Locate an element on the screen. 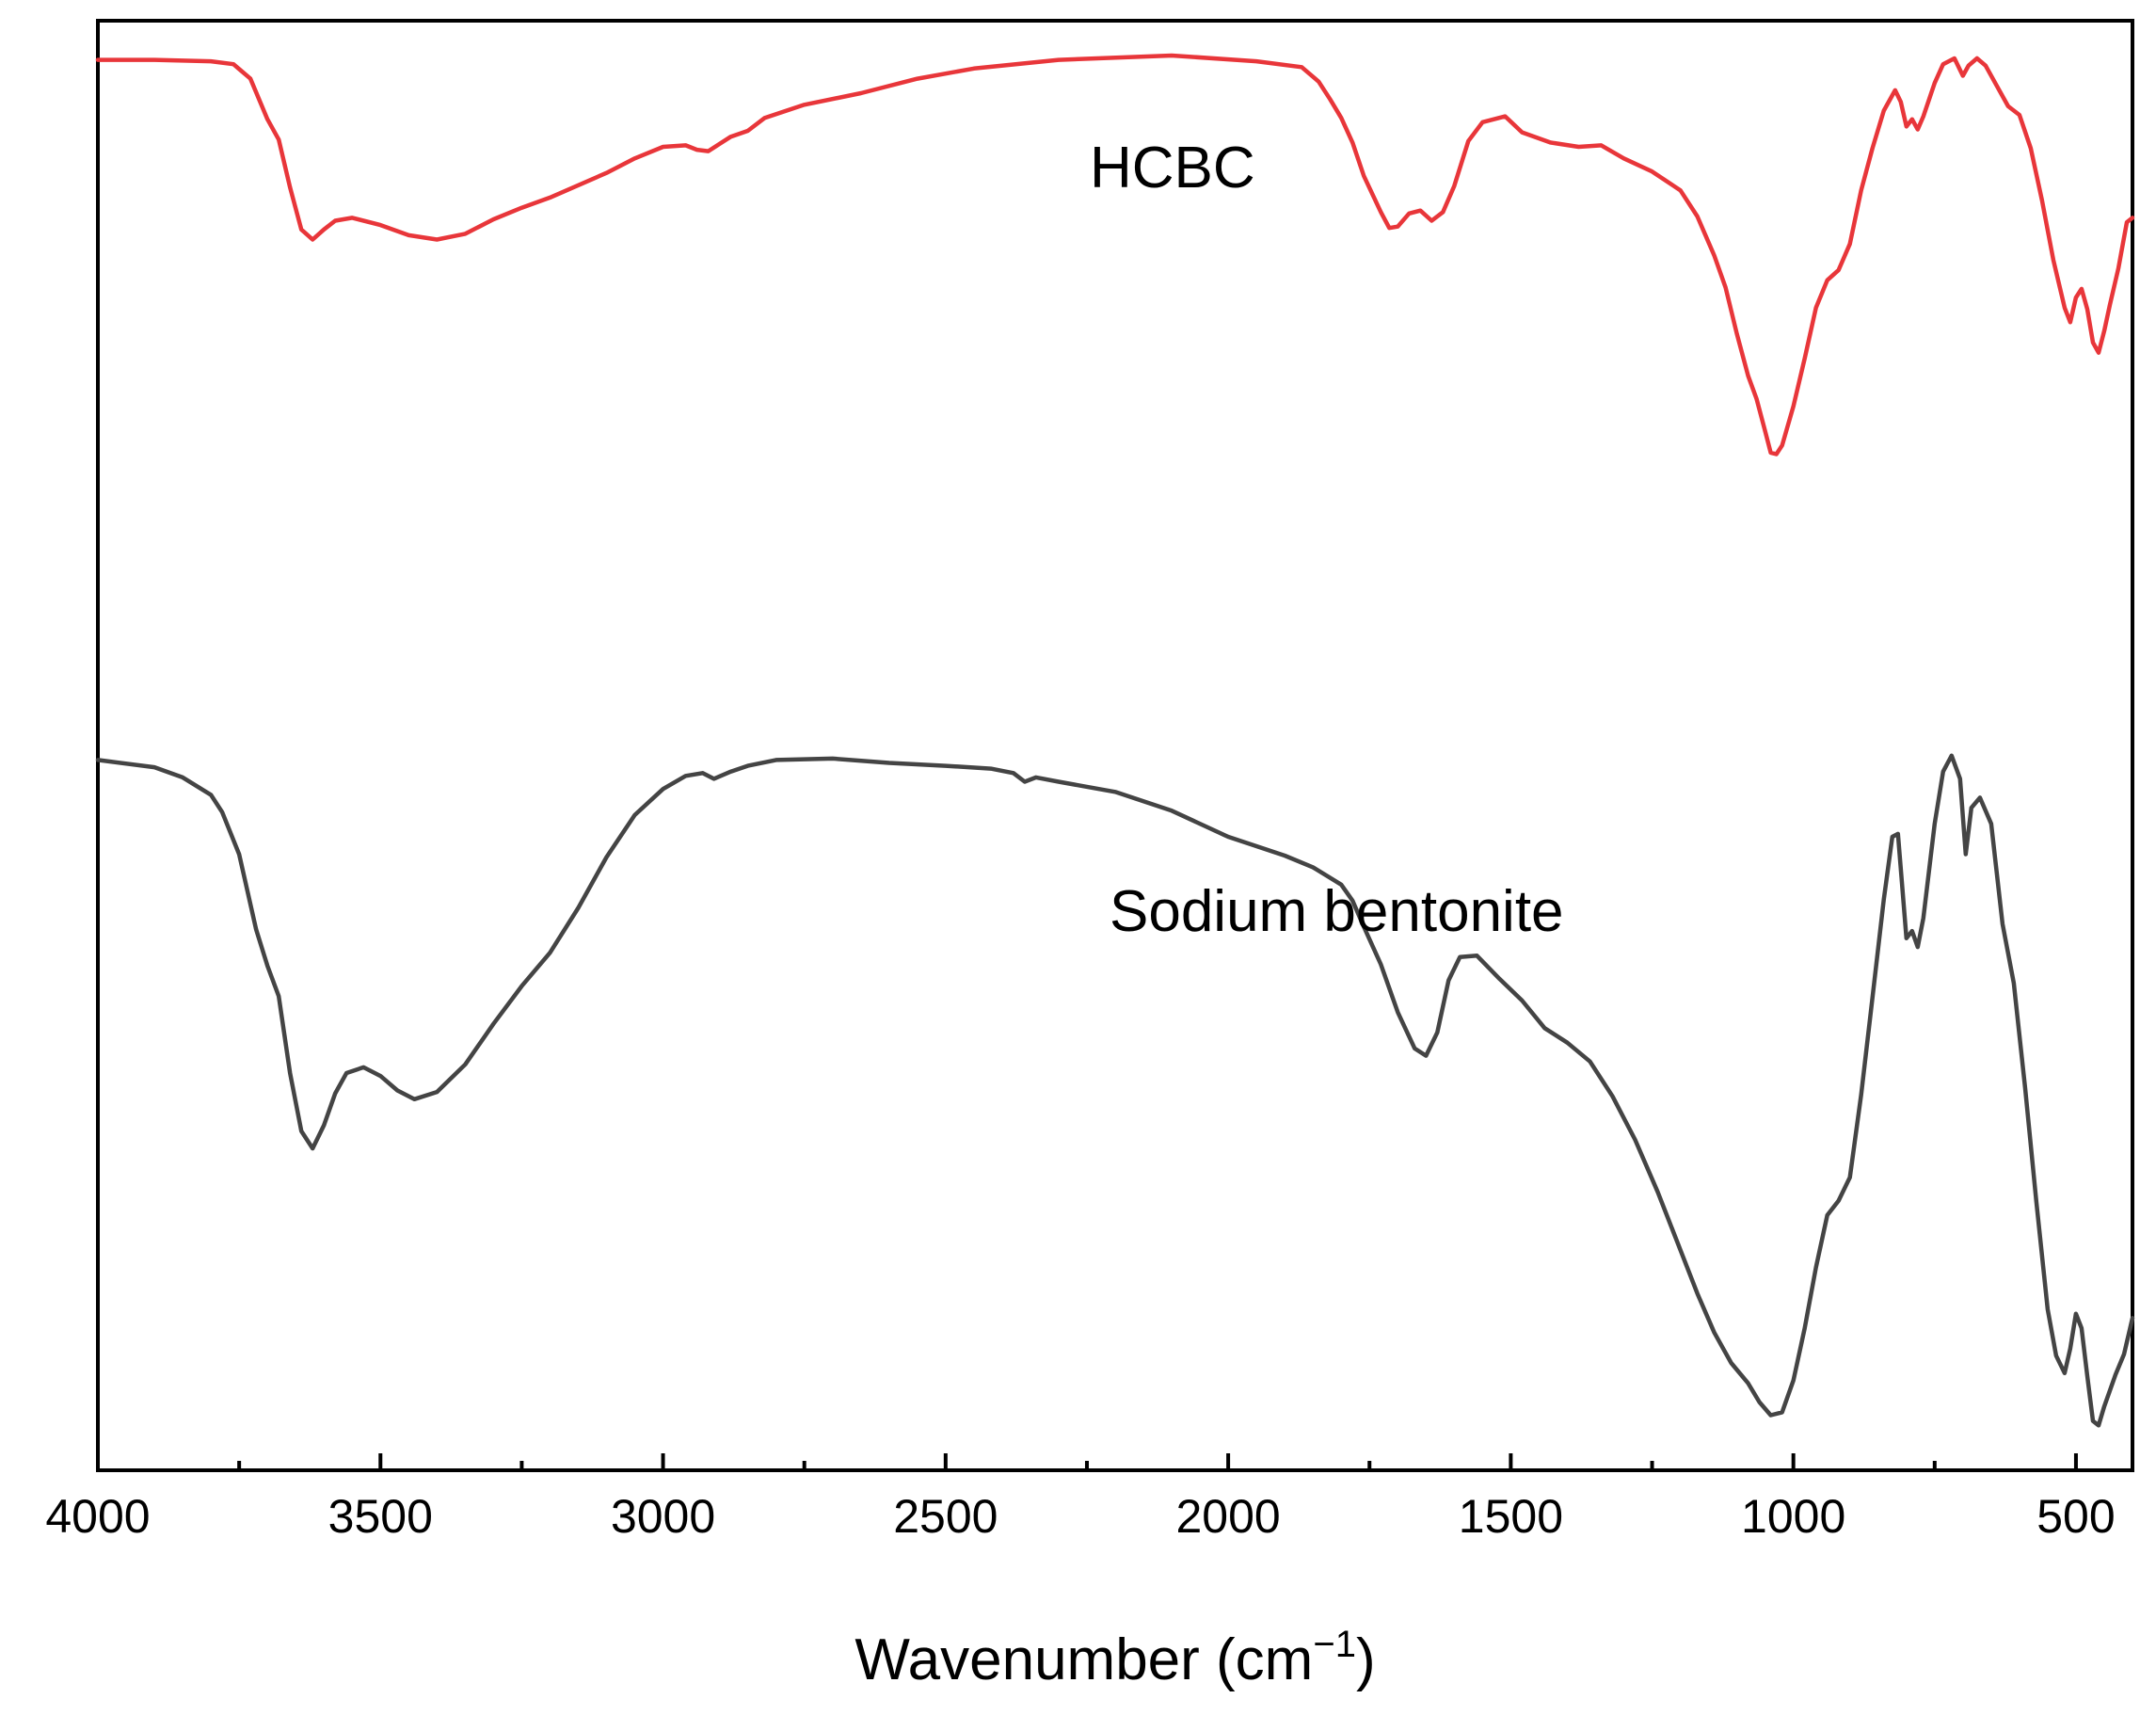 Image resolution: width=2156 pixels, height=1715 pixels. x-tick-label: 2500 is located at coordinates (945, 1517).